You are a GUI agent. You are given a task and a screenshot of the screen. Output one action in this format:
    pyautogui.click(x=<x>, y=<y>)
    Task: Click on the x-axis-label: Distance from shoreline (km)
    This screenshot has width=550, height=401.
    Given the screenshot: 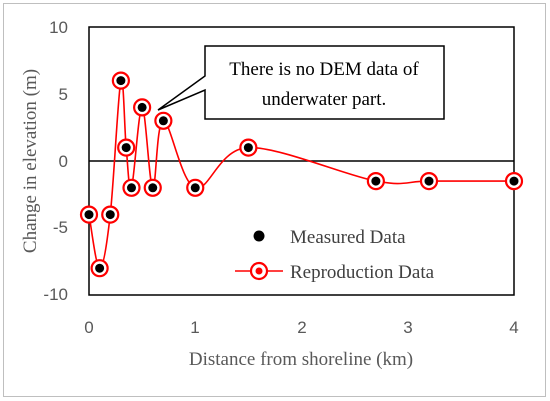 What is the action you would take?
    pyautogui.click(x=301, y=359)
    